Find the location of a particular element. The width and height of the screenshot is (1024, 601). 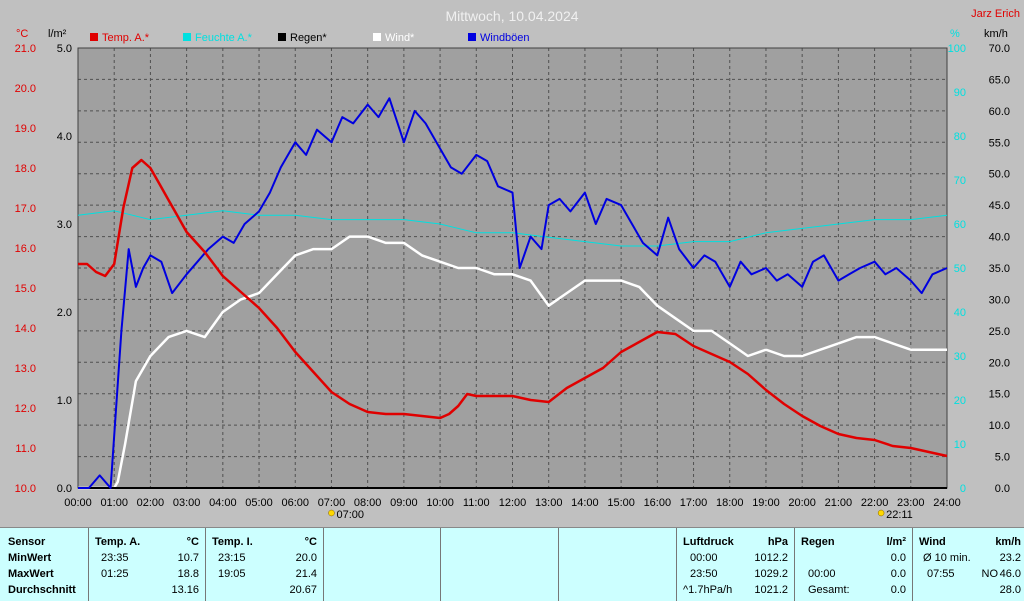

legend-label: Regen* is located at coordinates (308, 38).